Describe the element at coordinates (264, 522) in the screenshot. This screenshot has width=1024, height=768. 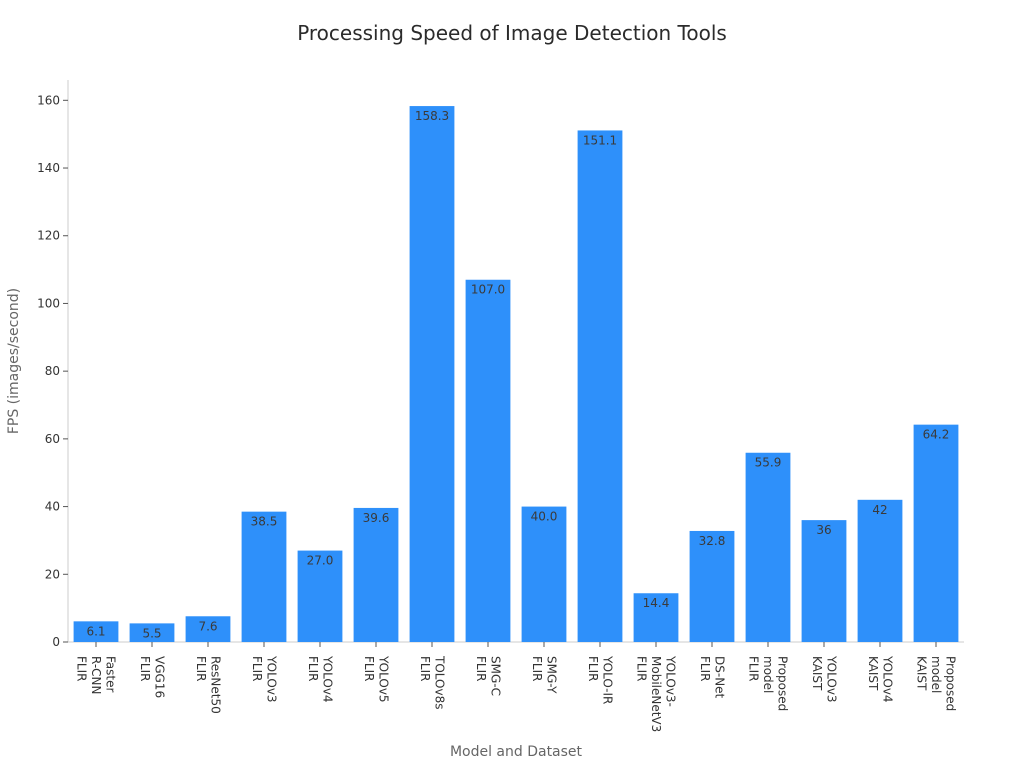
I see `bar-value-label: 38.5` at that location.